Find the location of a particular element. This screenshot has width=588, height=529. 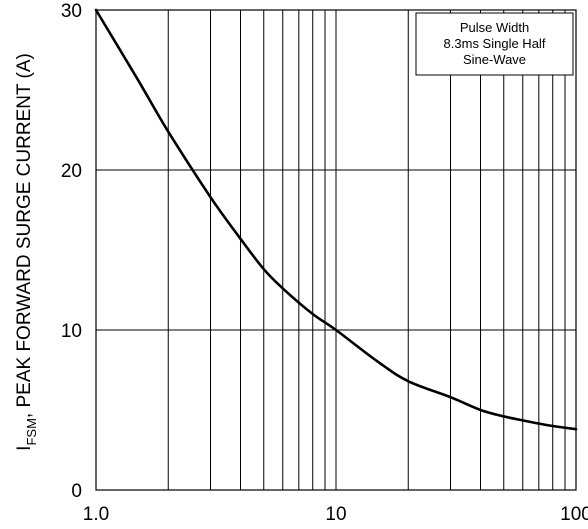

y-tick-label: 20 is located at coordinates (71, 171).